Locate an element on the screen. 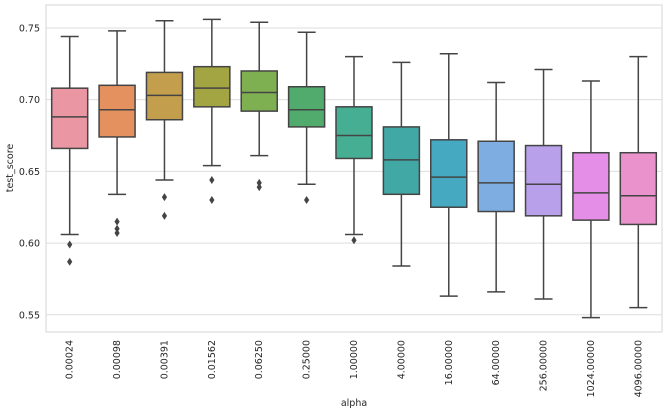 This screenshot has width=667, height=413. x-tick-label: 0.06250 is located at coordinates (259, 359).